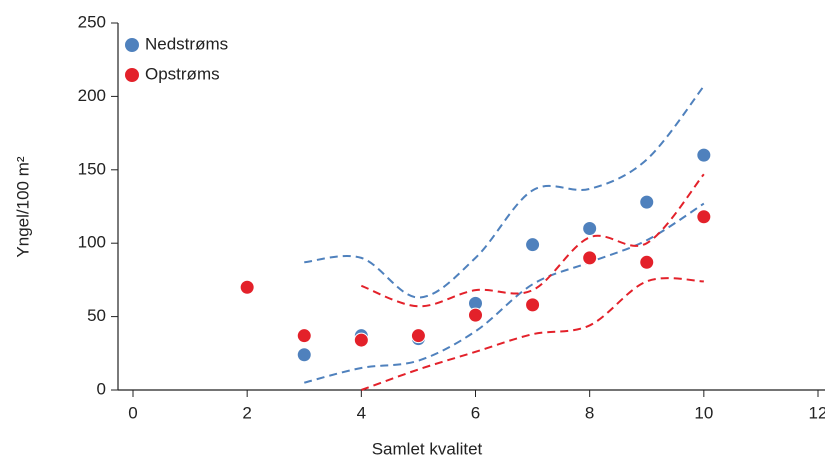 Image resolution: width=825 pixels, height=462 pixels. I want to click on y-axis-label: Yngel/100 m², so click(22, 206).